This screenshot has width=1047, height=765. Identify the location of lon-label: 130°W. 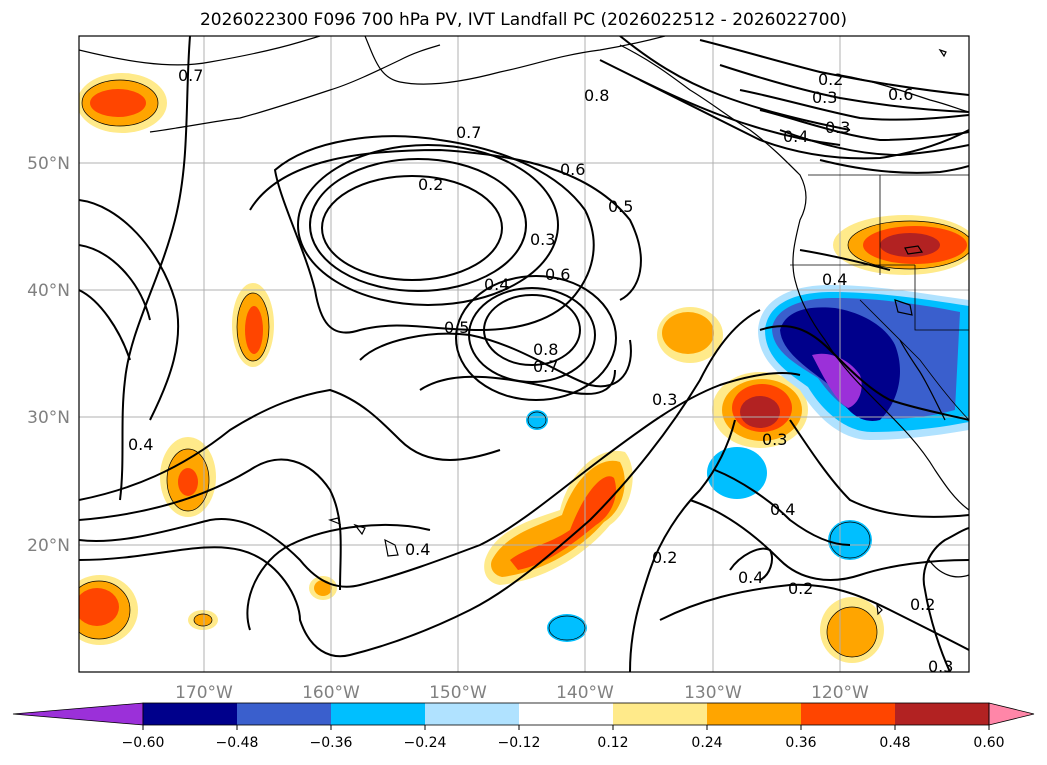
(713, 693).